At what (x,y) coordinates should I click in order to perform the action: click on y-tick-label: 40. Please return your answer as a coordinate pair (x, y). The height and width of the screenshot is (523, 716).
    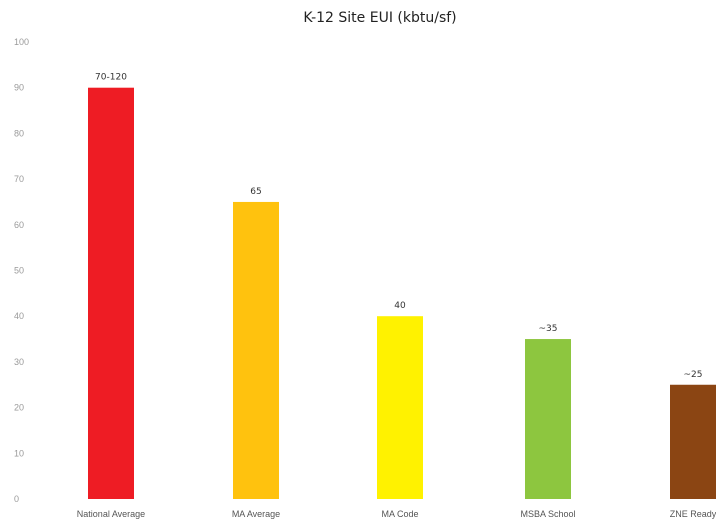
    Looking at the image, I should click on (19, 316).